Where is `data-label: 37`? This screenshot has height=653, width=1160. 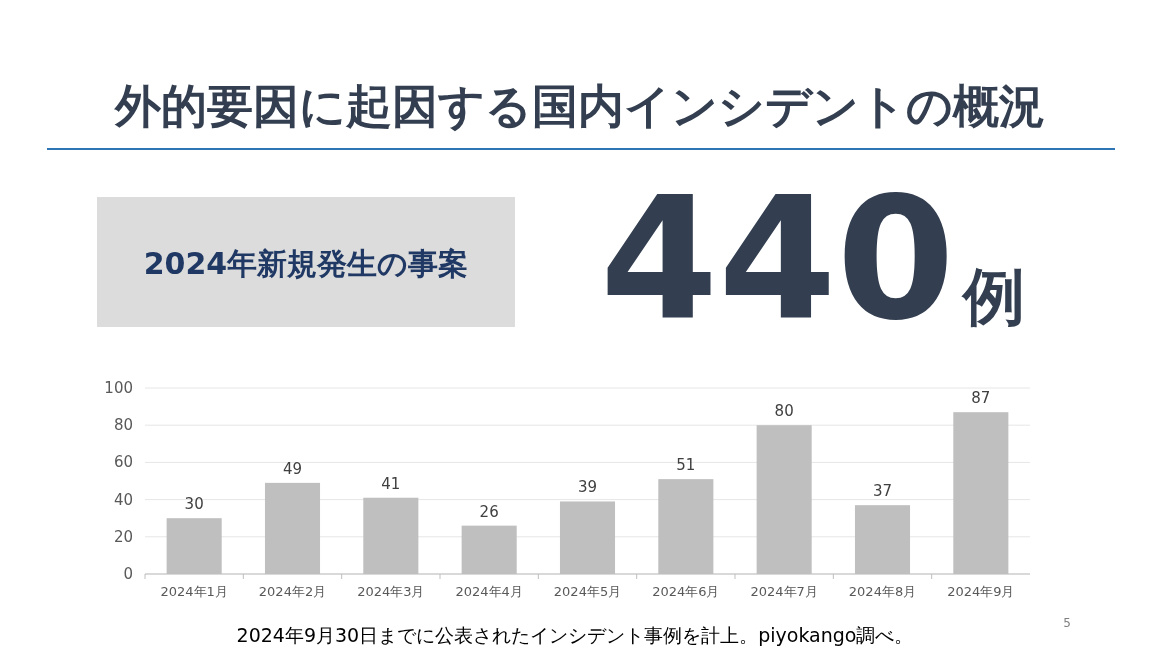
data-label: 37 is located at coordinates (882, 491).